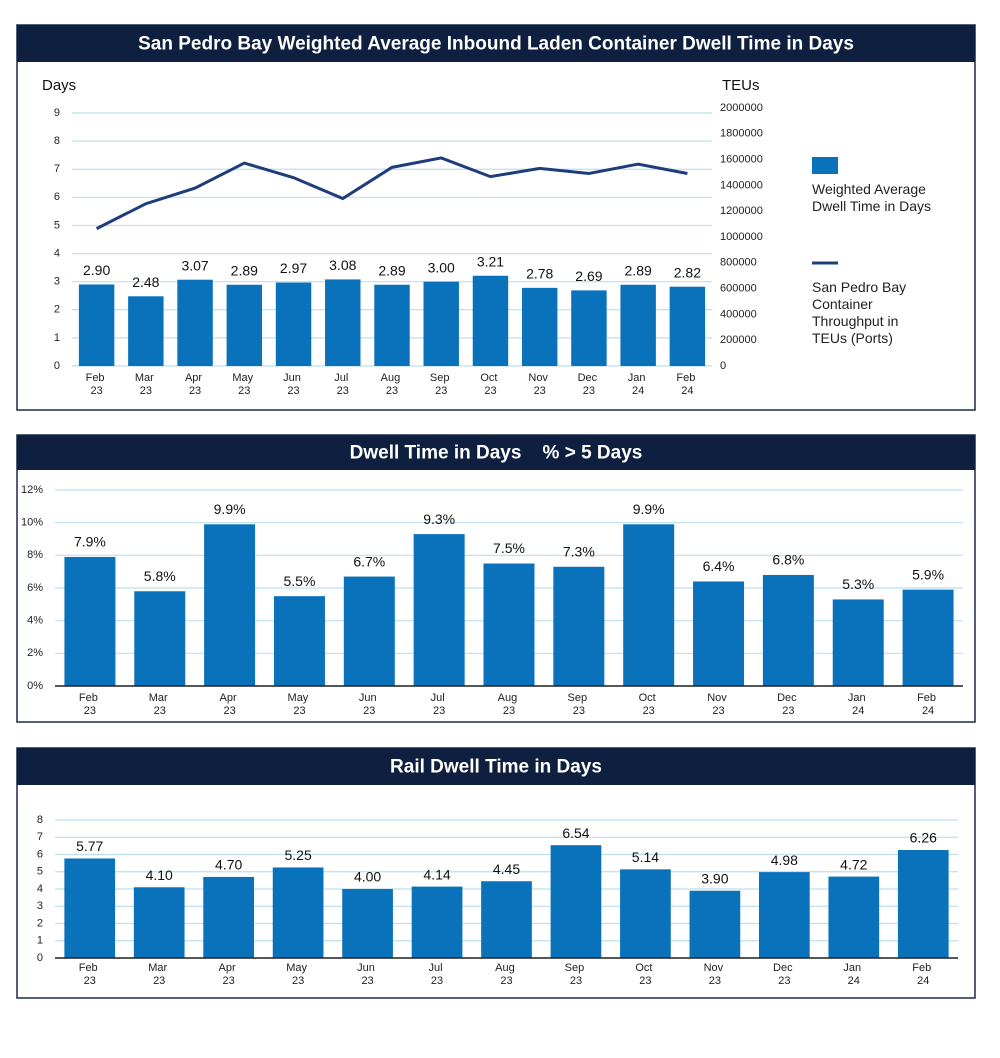 This screenshot has width=1000, height=1058. I want to click on y2-tick-label: 1400000, so click(741, 185).